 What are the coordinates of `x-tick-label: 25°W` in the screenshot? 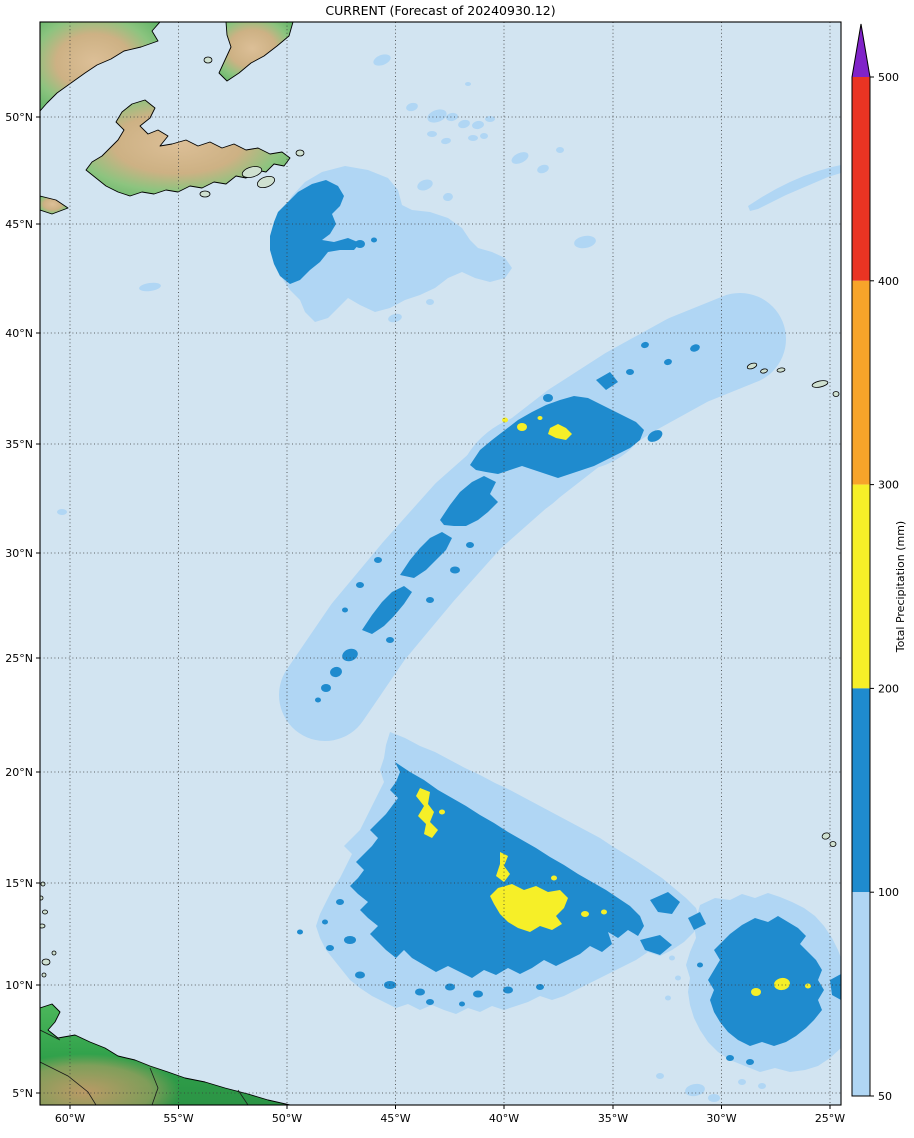 It's located at (830, 1118).